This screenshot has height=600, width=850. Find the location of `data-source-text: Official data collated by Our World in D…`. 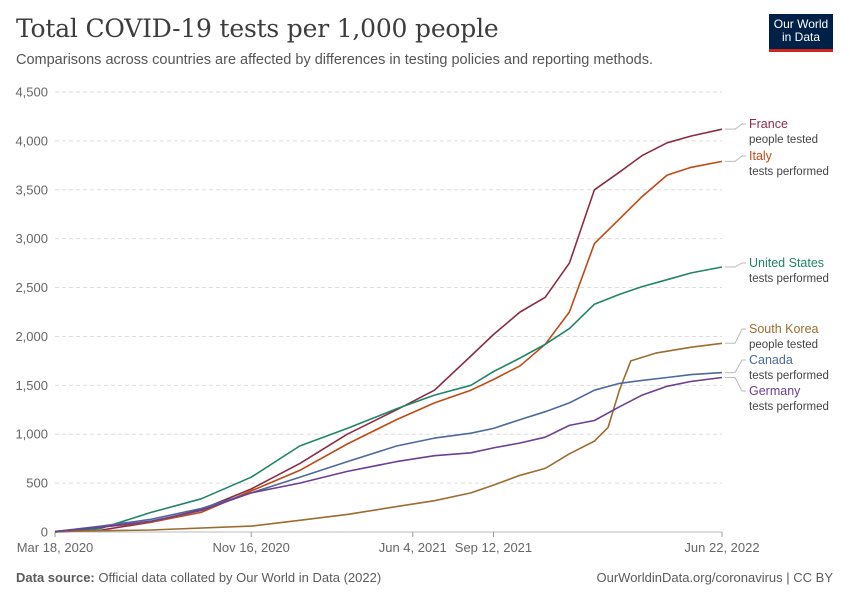

data-source-text: Official data collated by Our World in D… is located at coordinates (240, 577).